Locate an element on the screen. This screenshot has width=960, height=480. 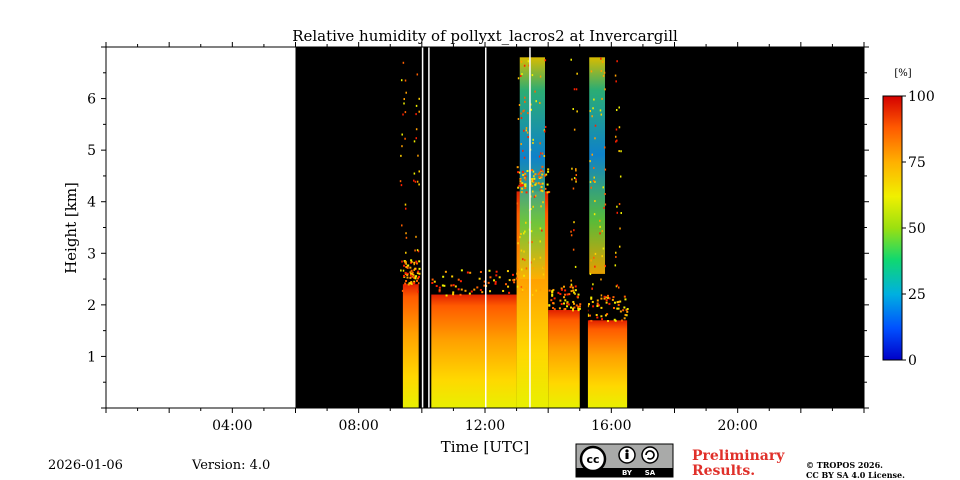
preliminary-line-1: Preliminary is located at coordinates (738, 456).